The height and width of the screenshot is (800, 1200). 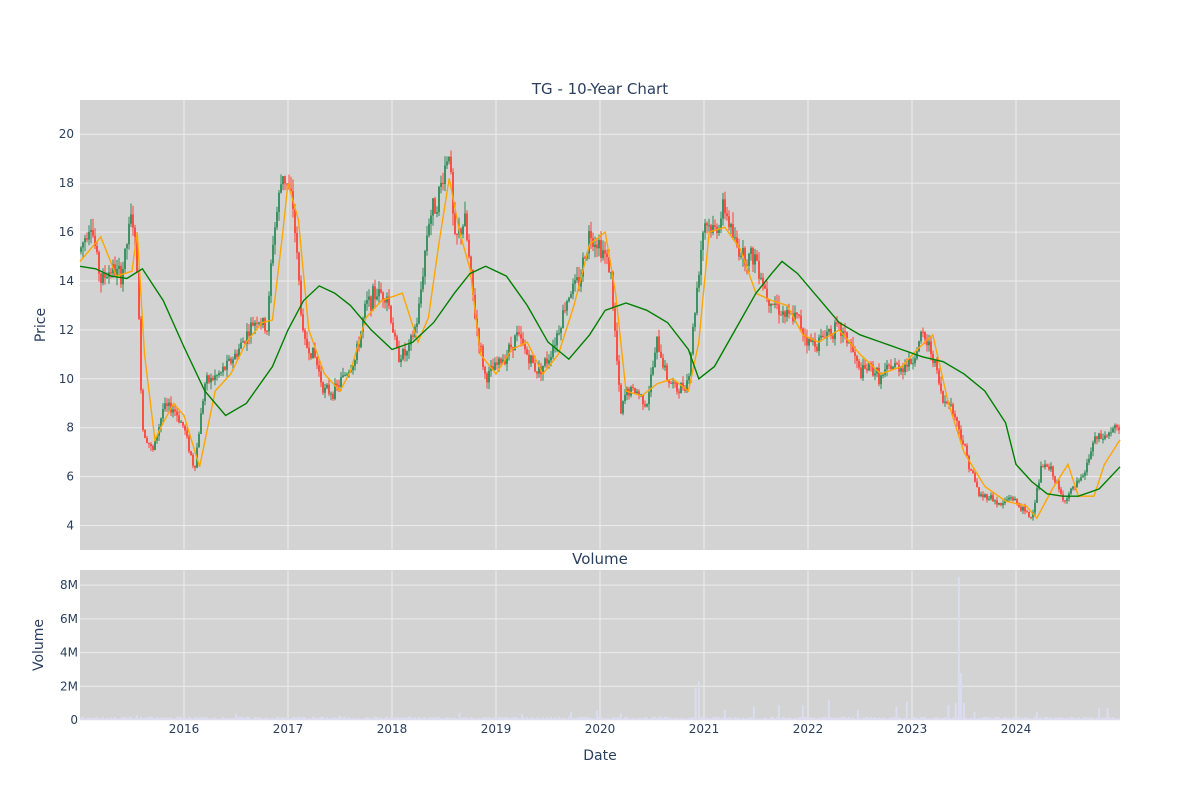 I want to click on x-tick-label: 2018, so click(x=392, y=729).